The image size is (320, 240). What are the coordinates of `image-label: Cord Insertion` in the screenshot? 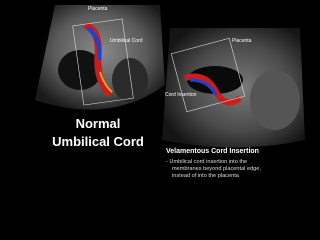 It's located at (181, 95).